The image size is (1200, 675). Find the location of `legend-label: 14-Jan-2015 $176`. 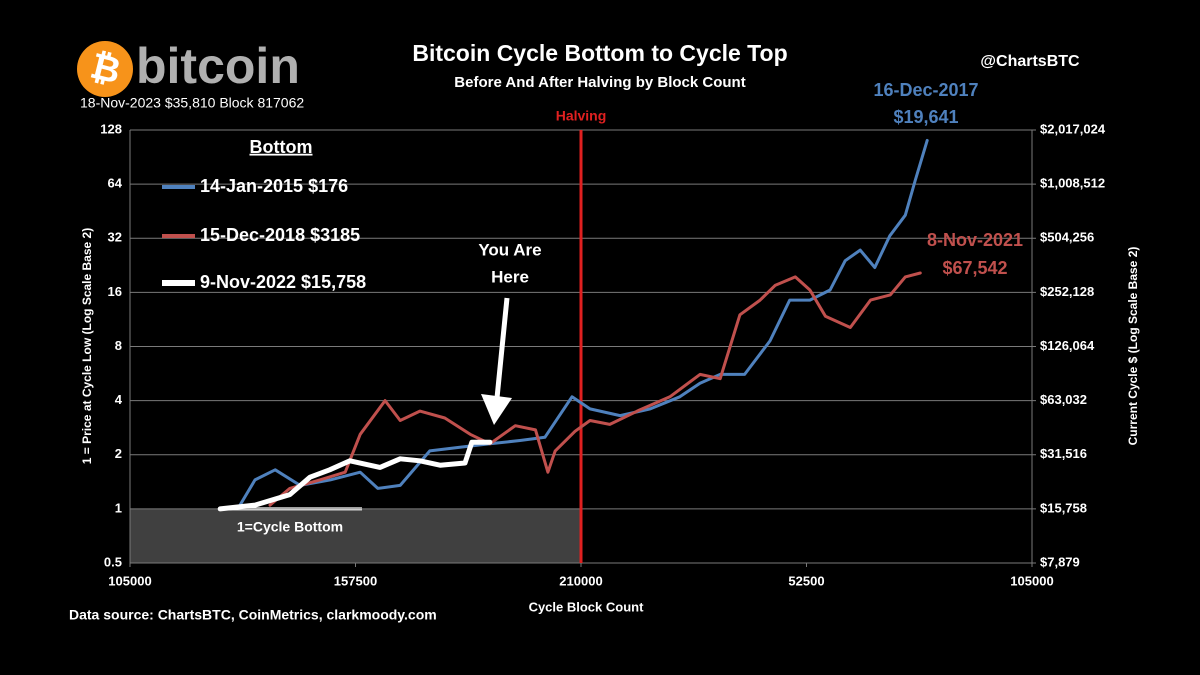

legend-label: 14-Jan-2015 $176 is located at coordinates (274, 186).